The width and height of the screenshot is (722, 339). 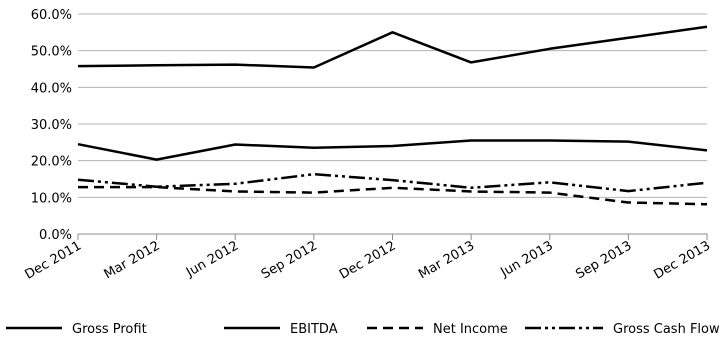 I want to click on y-tick-label: 50.0%, so click(x=51, y=52).